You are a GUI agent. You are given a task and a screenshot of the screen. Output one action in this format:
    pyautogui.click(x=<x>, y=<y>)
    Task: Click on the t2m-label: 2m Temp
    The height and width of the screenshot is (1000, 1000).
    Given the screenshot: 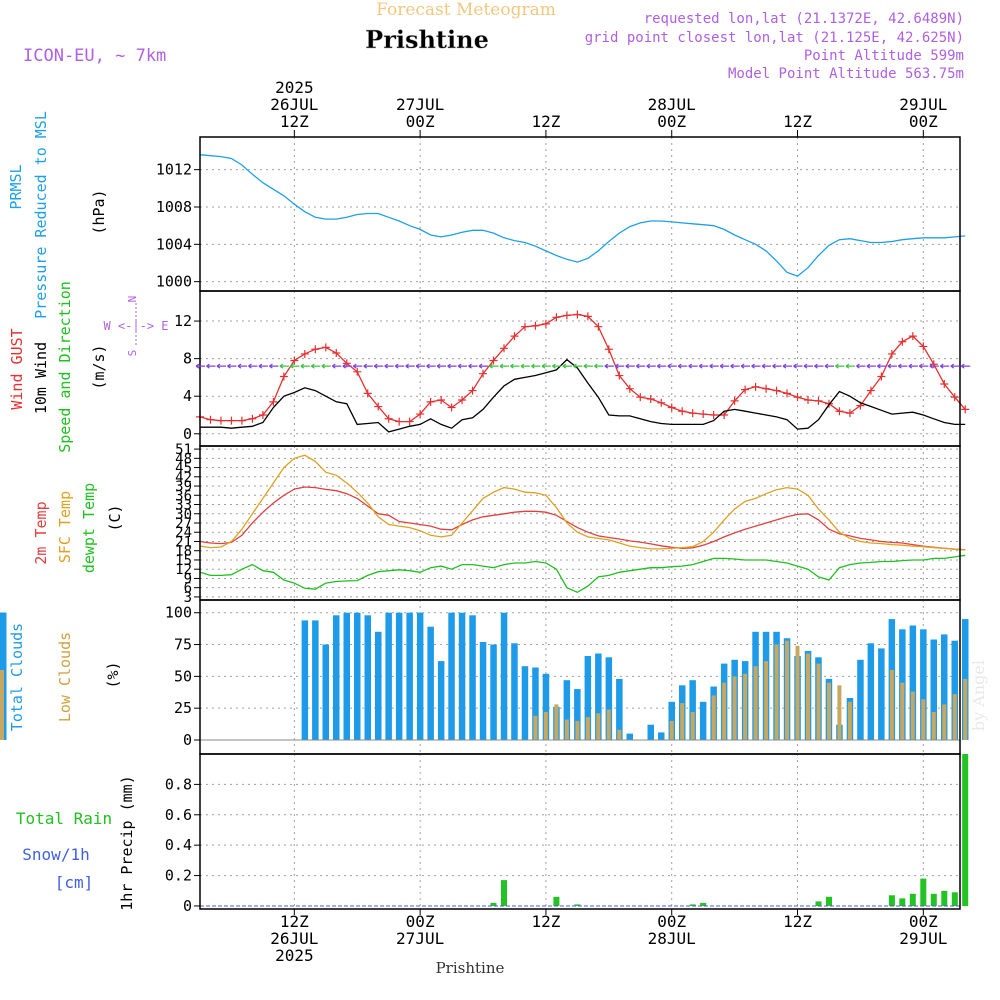 What is the action you would take?
    pyautogui.click(x=41, y=532)
    